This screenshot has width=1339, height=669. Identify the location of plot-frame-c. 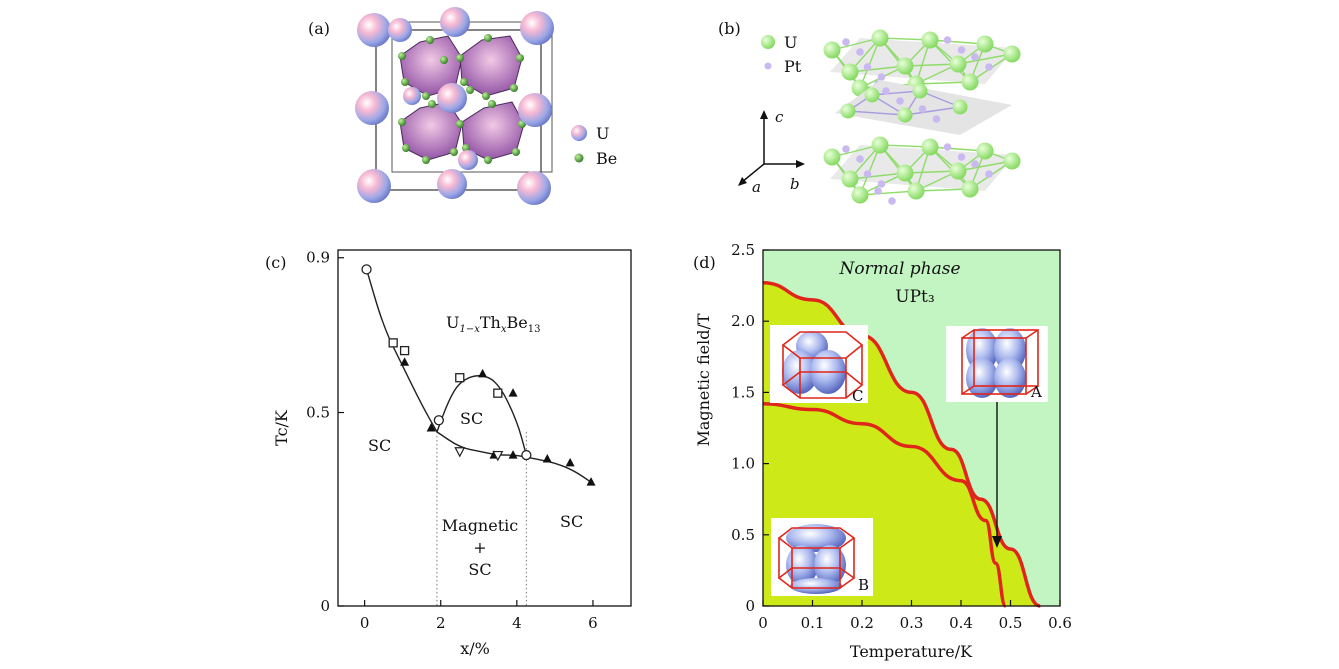
(484, 428).